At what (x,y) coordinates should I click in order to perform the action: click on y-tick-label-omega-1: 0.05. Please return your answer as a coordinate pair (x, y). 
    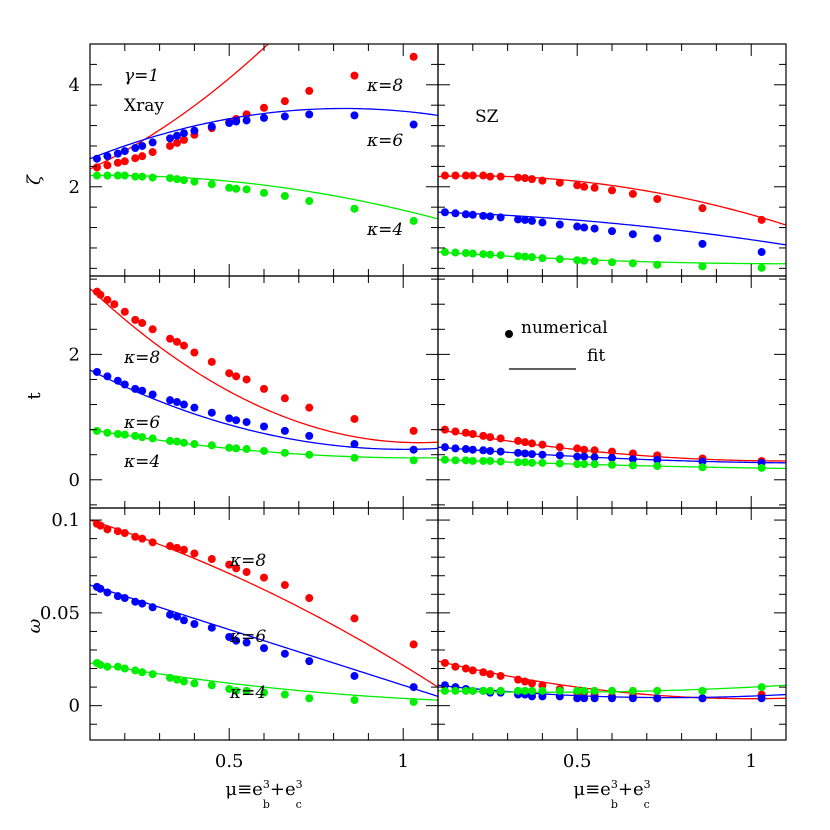
    Looking at the image, I should click on (60, 613).